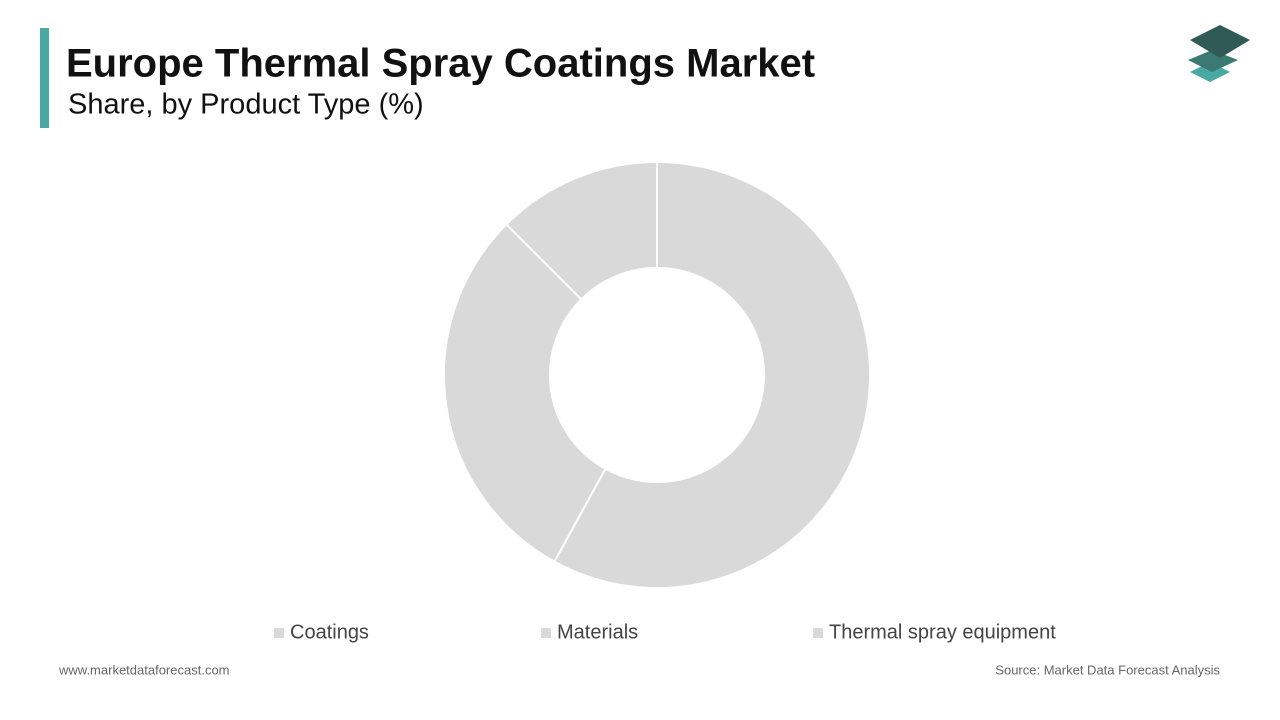  I want to click on legend-label: Thermal spray equipment, so click(942, 632).